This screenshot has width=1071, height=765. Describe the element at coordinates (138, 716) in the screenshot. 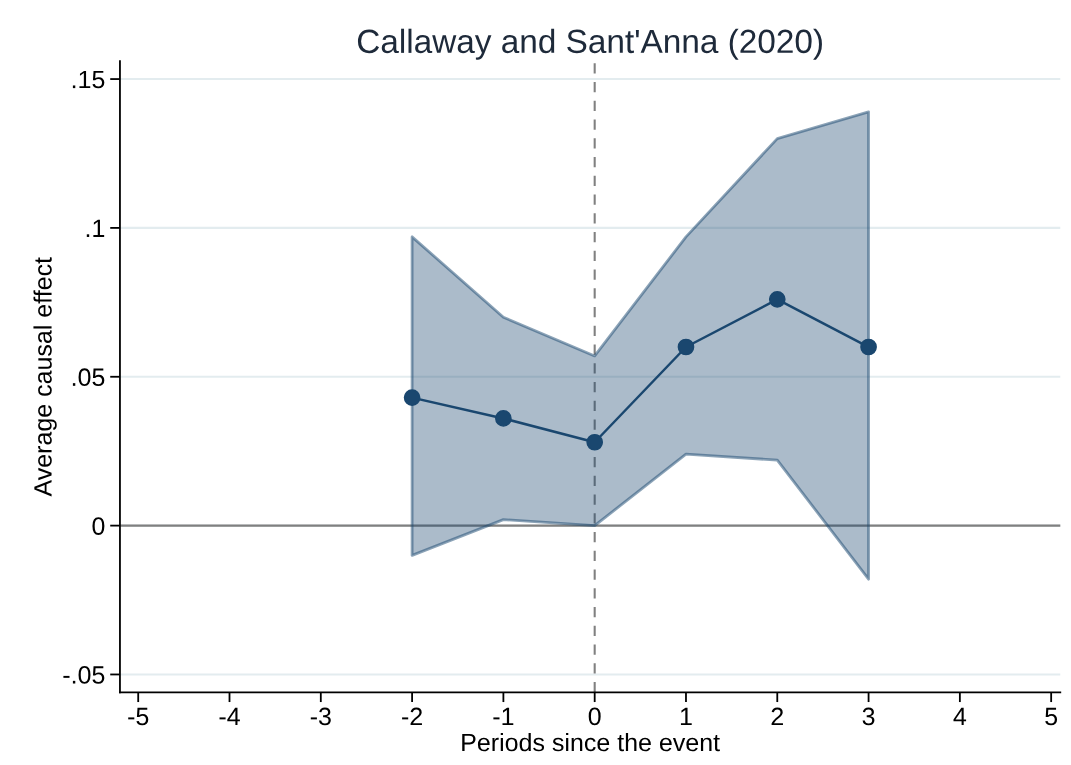

I see `x-tick-label: -5` at that location.